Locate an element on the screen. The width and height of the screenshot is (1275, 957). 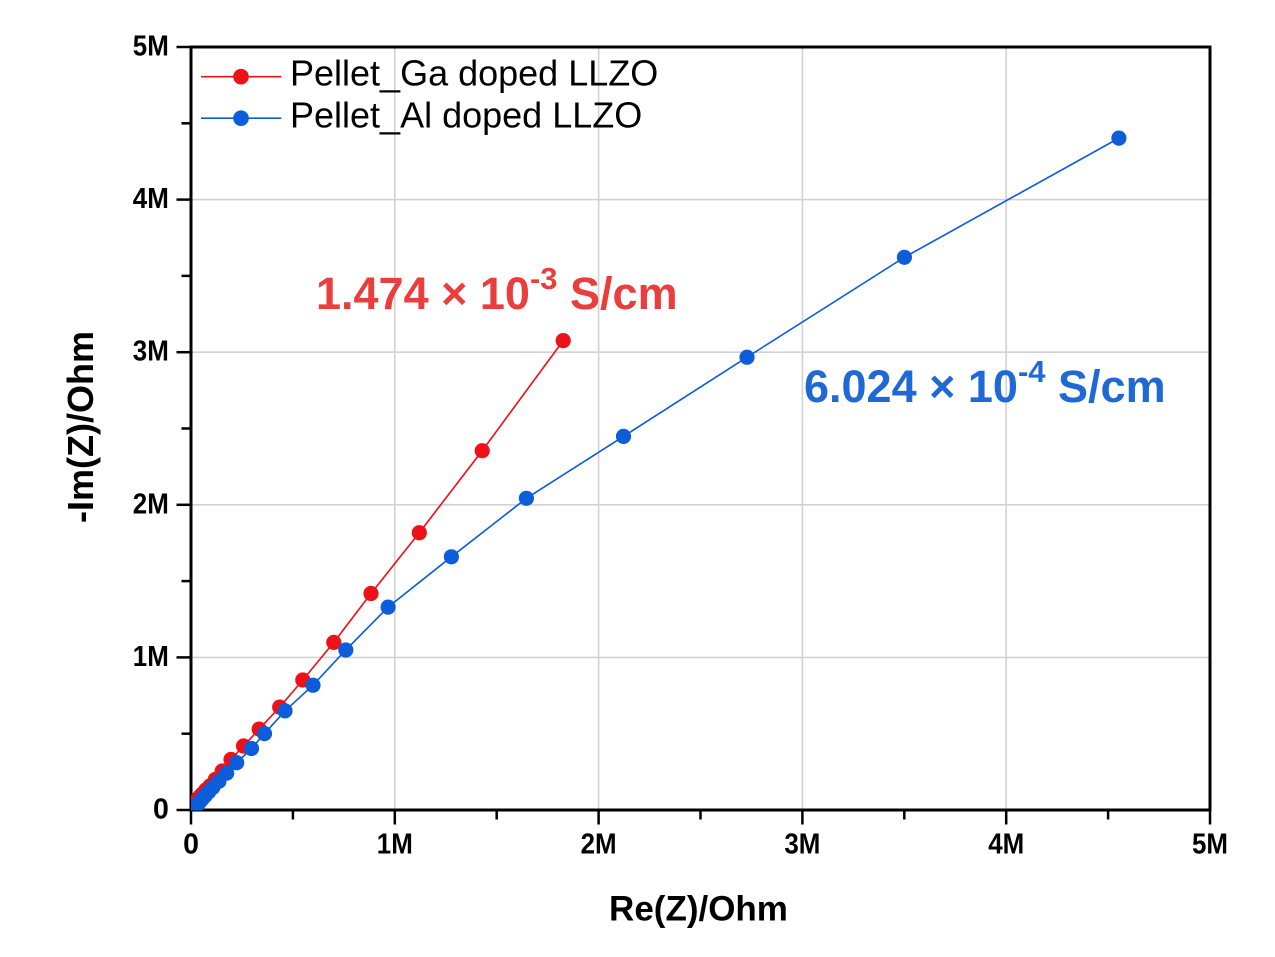
svg-text: Pellet_Al doped LLZO is located at coordinates (466, 115).